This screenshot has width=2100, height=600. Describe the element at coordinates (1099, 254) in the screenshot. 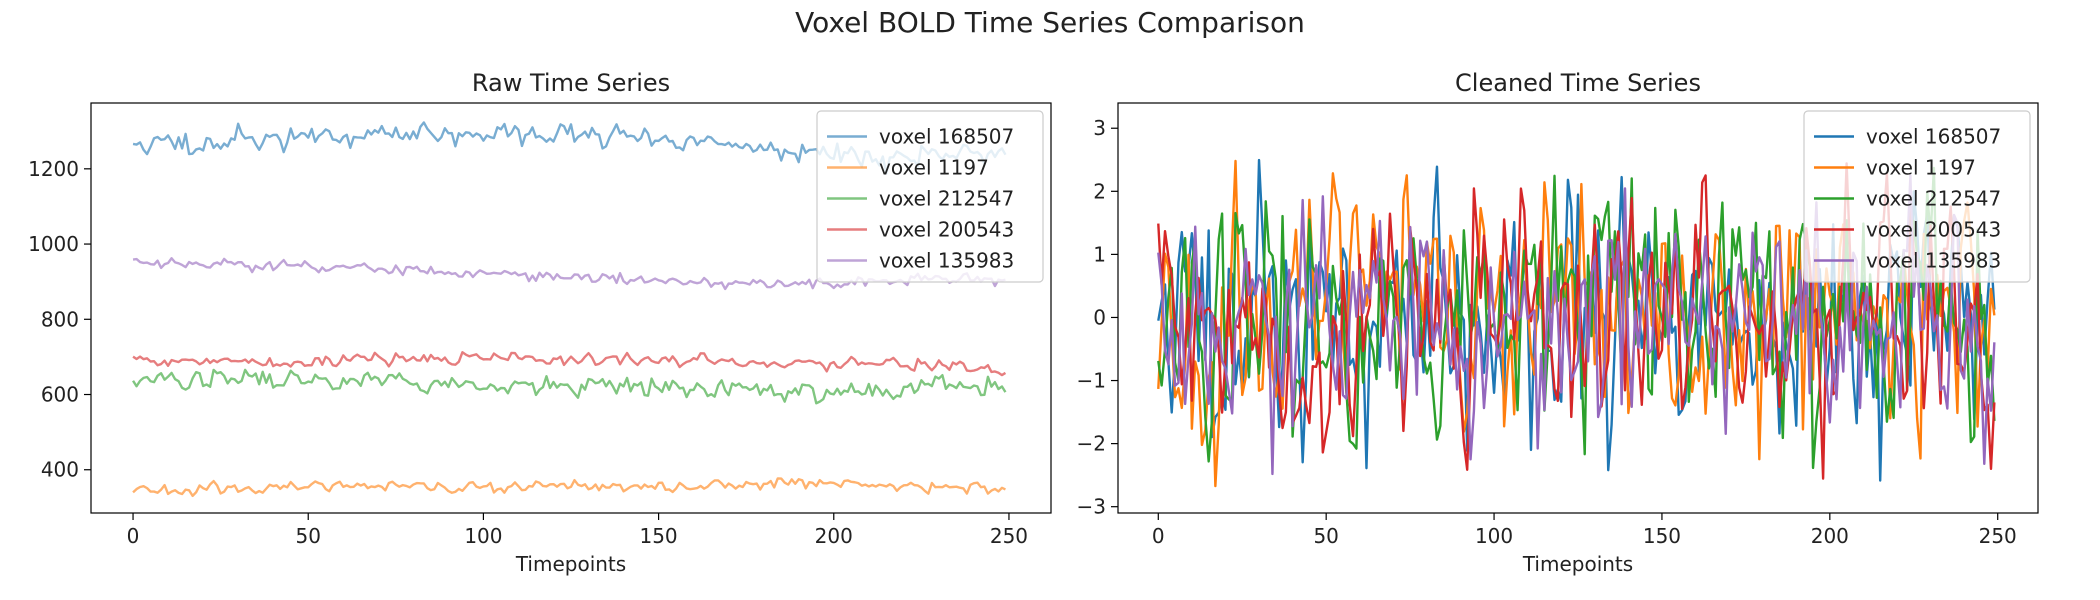

I see `y-tick-label: 1` at that location.